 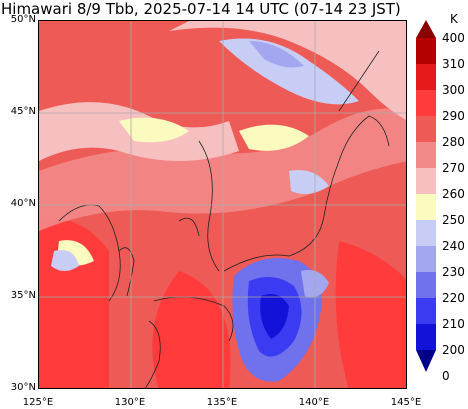 I want to click on colorbar, so click(x=426, y=196).